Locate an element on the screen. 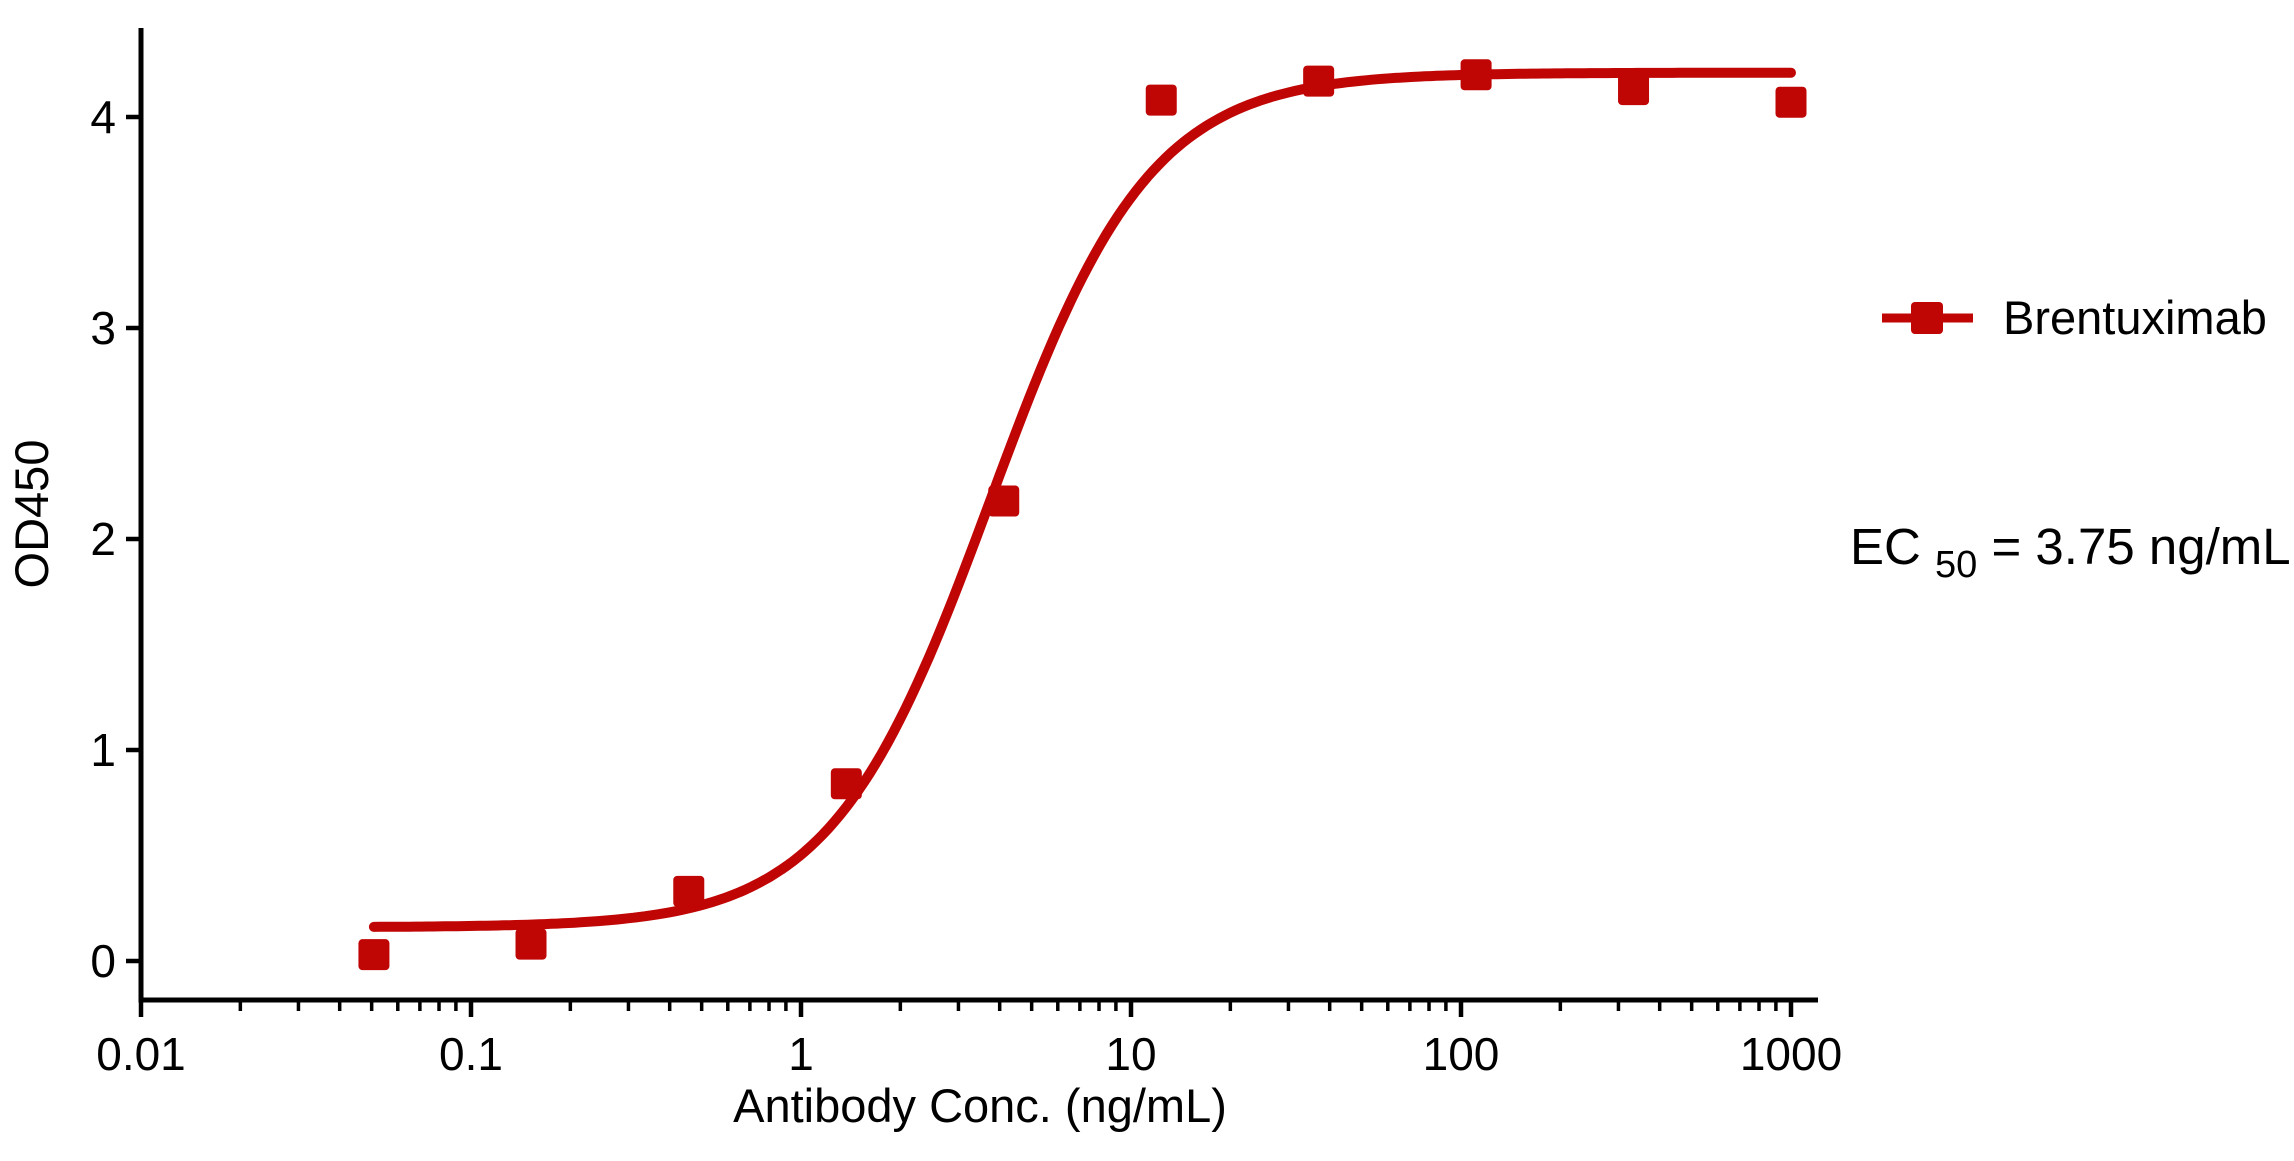 The height and width of the screenshot is (1161, 2294). y-tick-label: 3 is located at coordinates (103, 328).